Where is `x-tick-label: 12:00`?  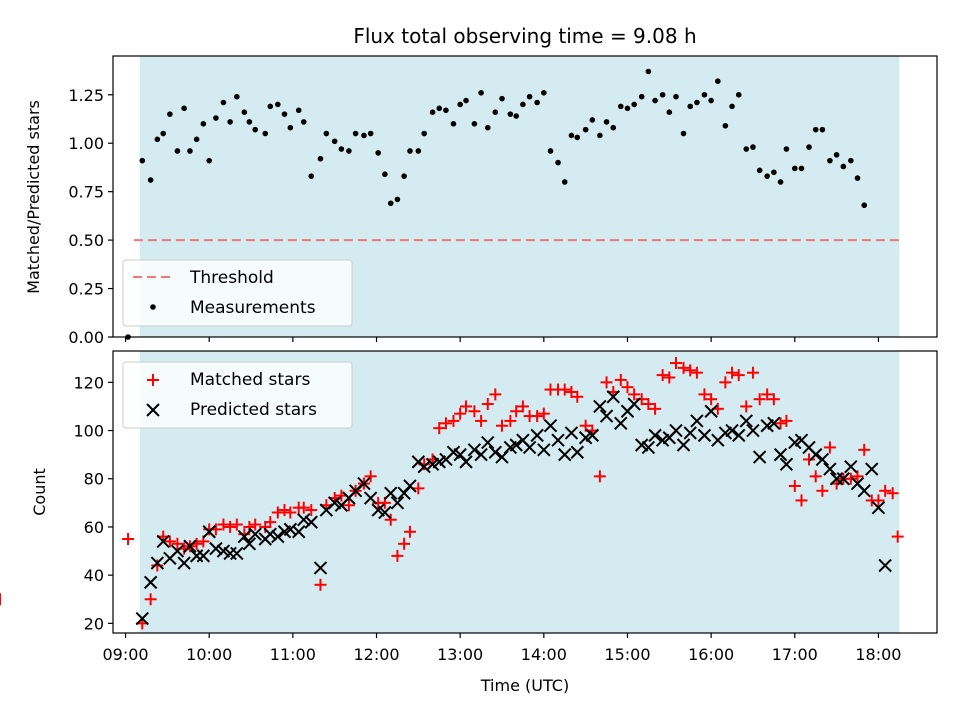
x-tick-label: 12:00 is located at coordinates (376, 654).